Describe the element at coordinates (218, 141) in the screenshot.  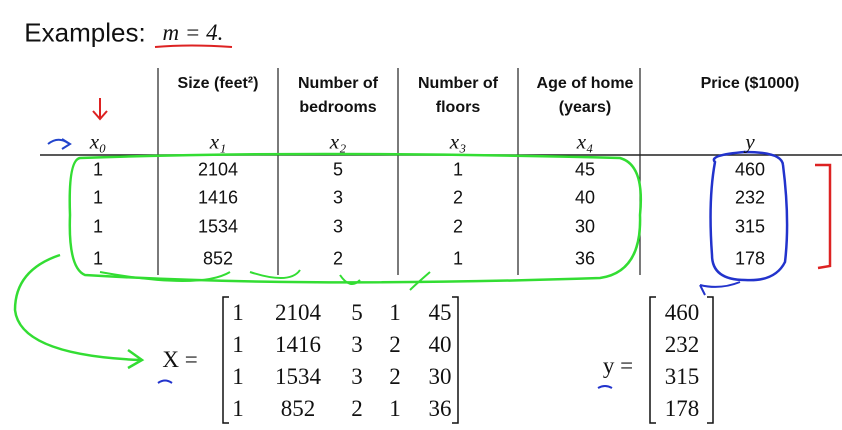
I see `variable: x₁` at that location.